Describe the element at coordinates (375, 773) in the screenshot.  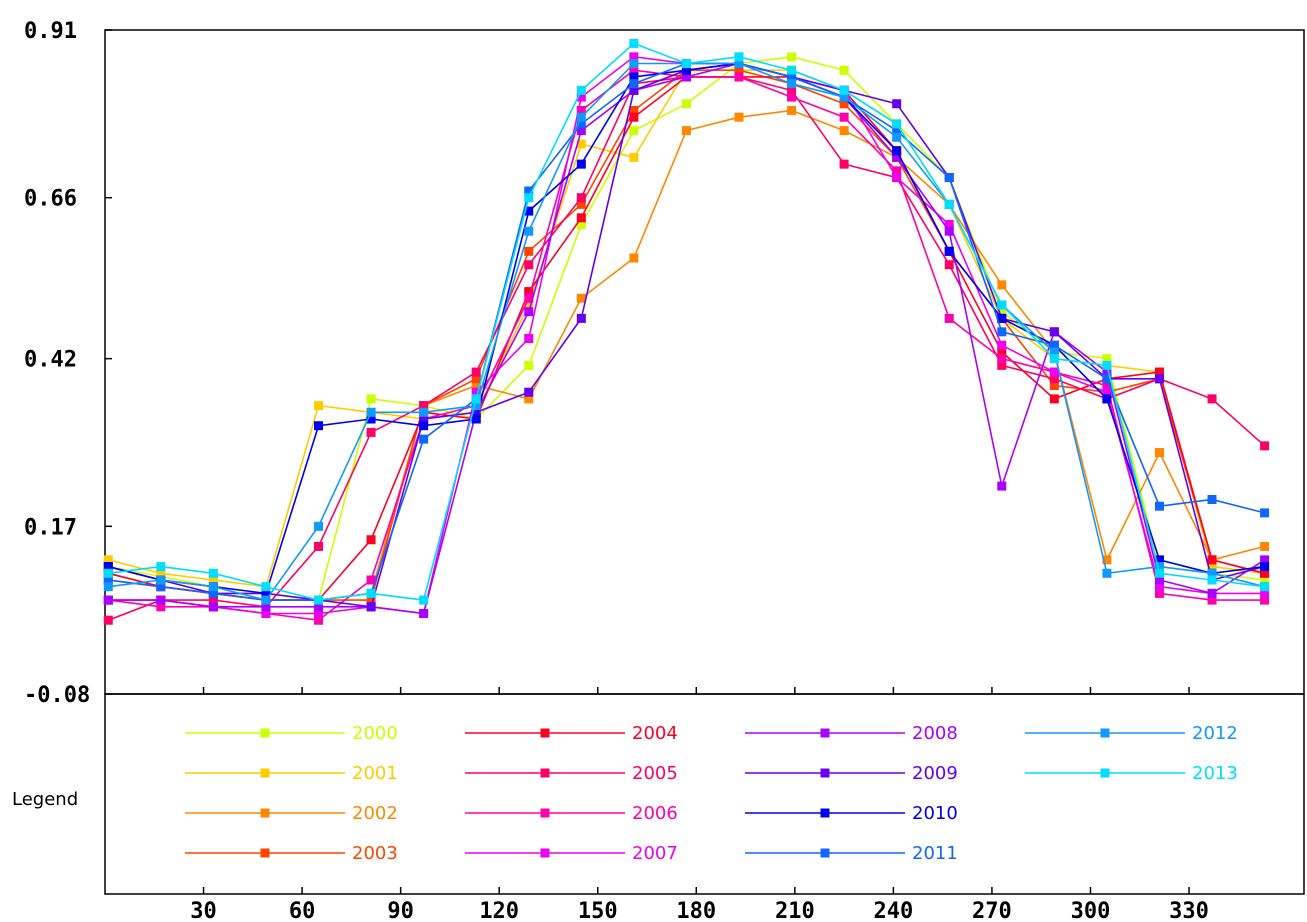
I see `legend-label: 2001` at that location.